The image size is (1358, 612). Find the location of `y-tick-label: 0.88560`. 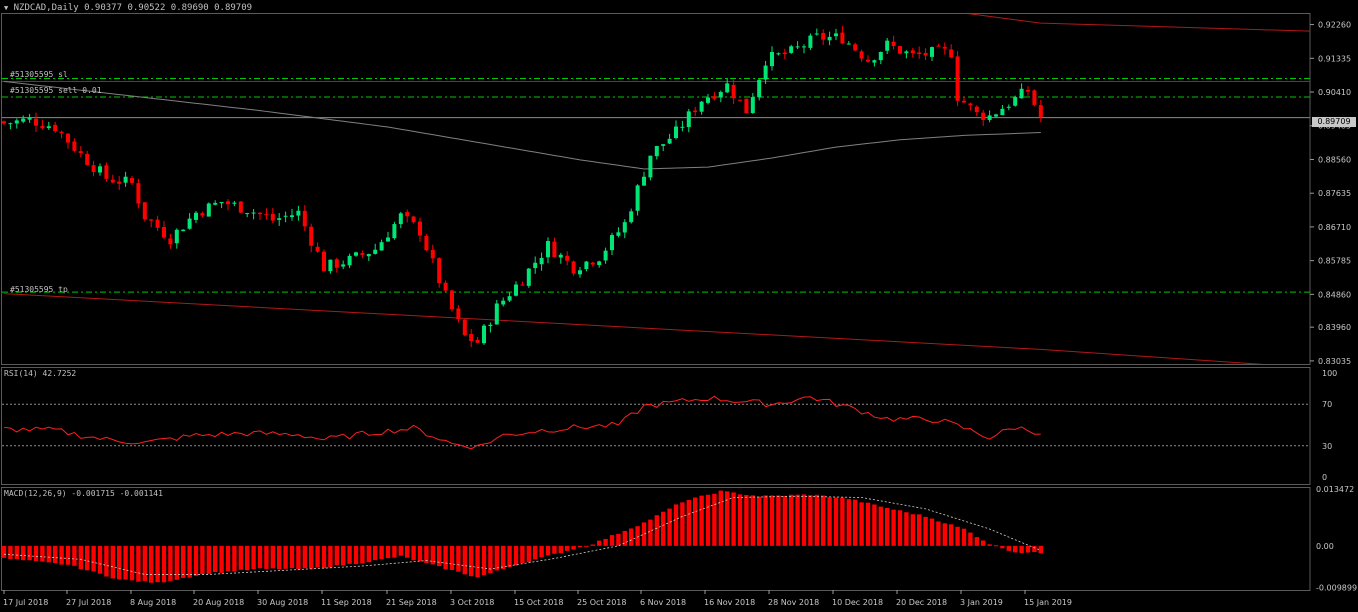

y-tick-label: 0.88560 is located at coordinates (1334, 159).